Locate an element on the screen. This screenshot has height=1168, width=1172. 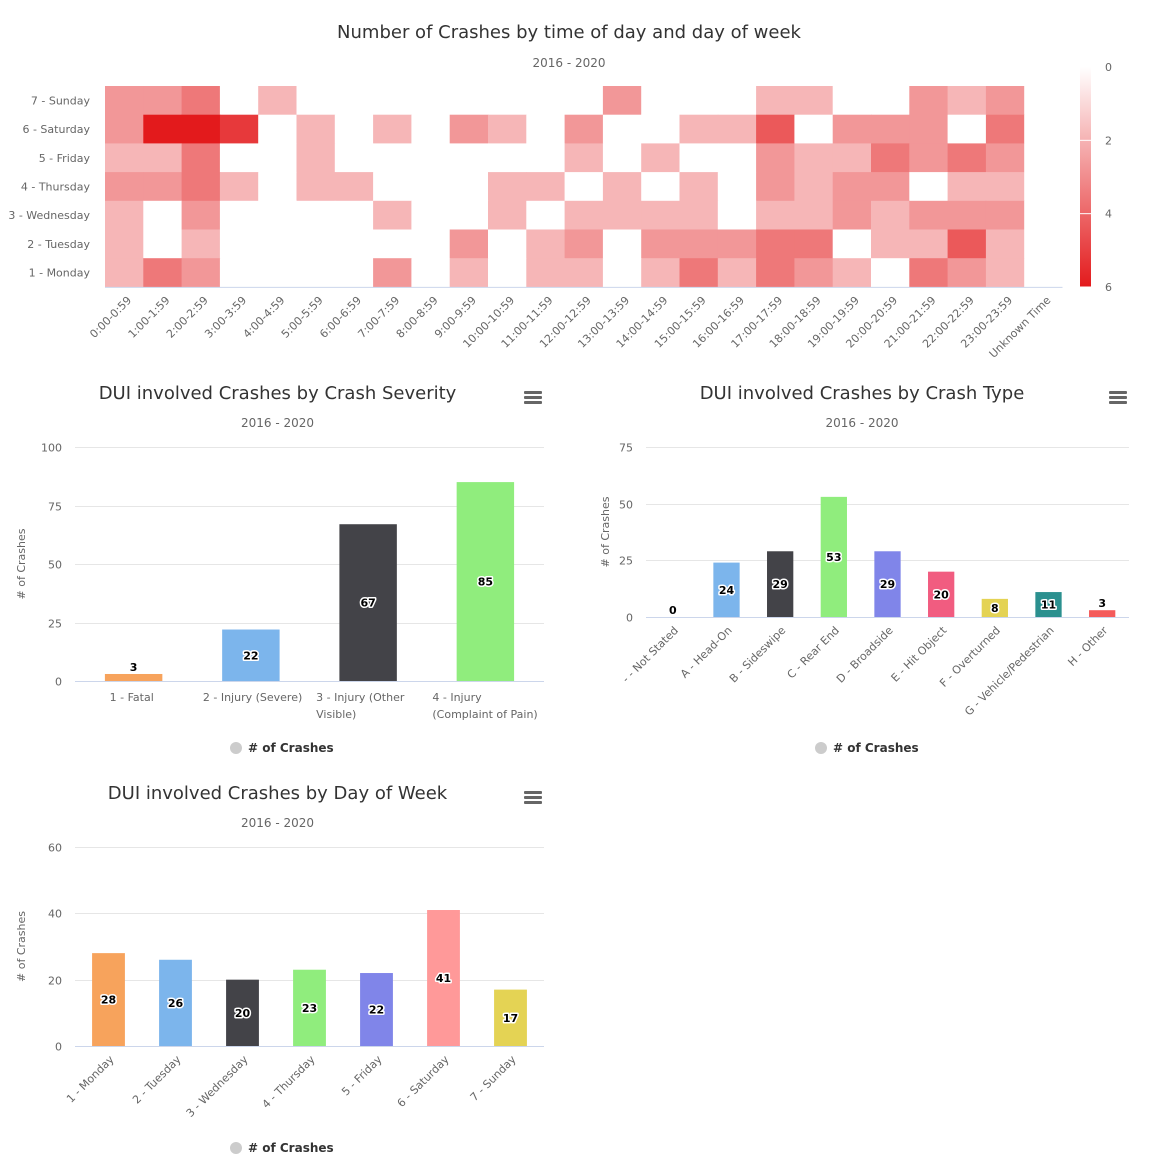
dayofweek-menu-button is located at coordinates (533, 798).